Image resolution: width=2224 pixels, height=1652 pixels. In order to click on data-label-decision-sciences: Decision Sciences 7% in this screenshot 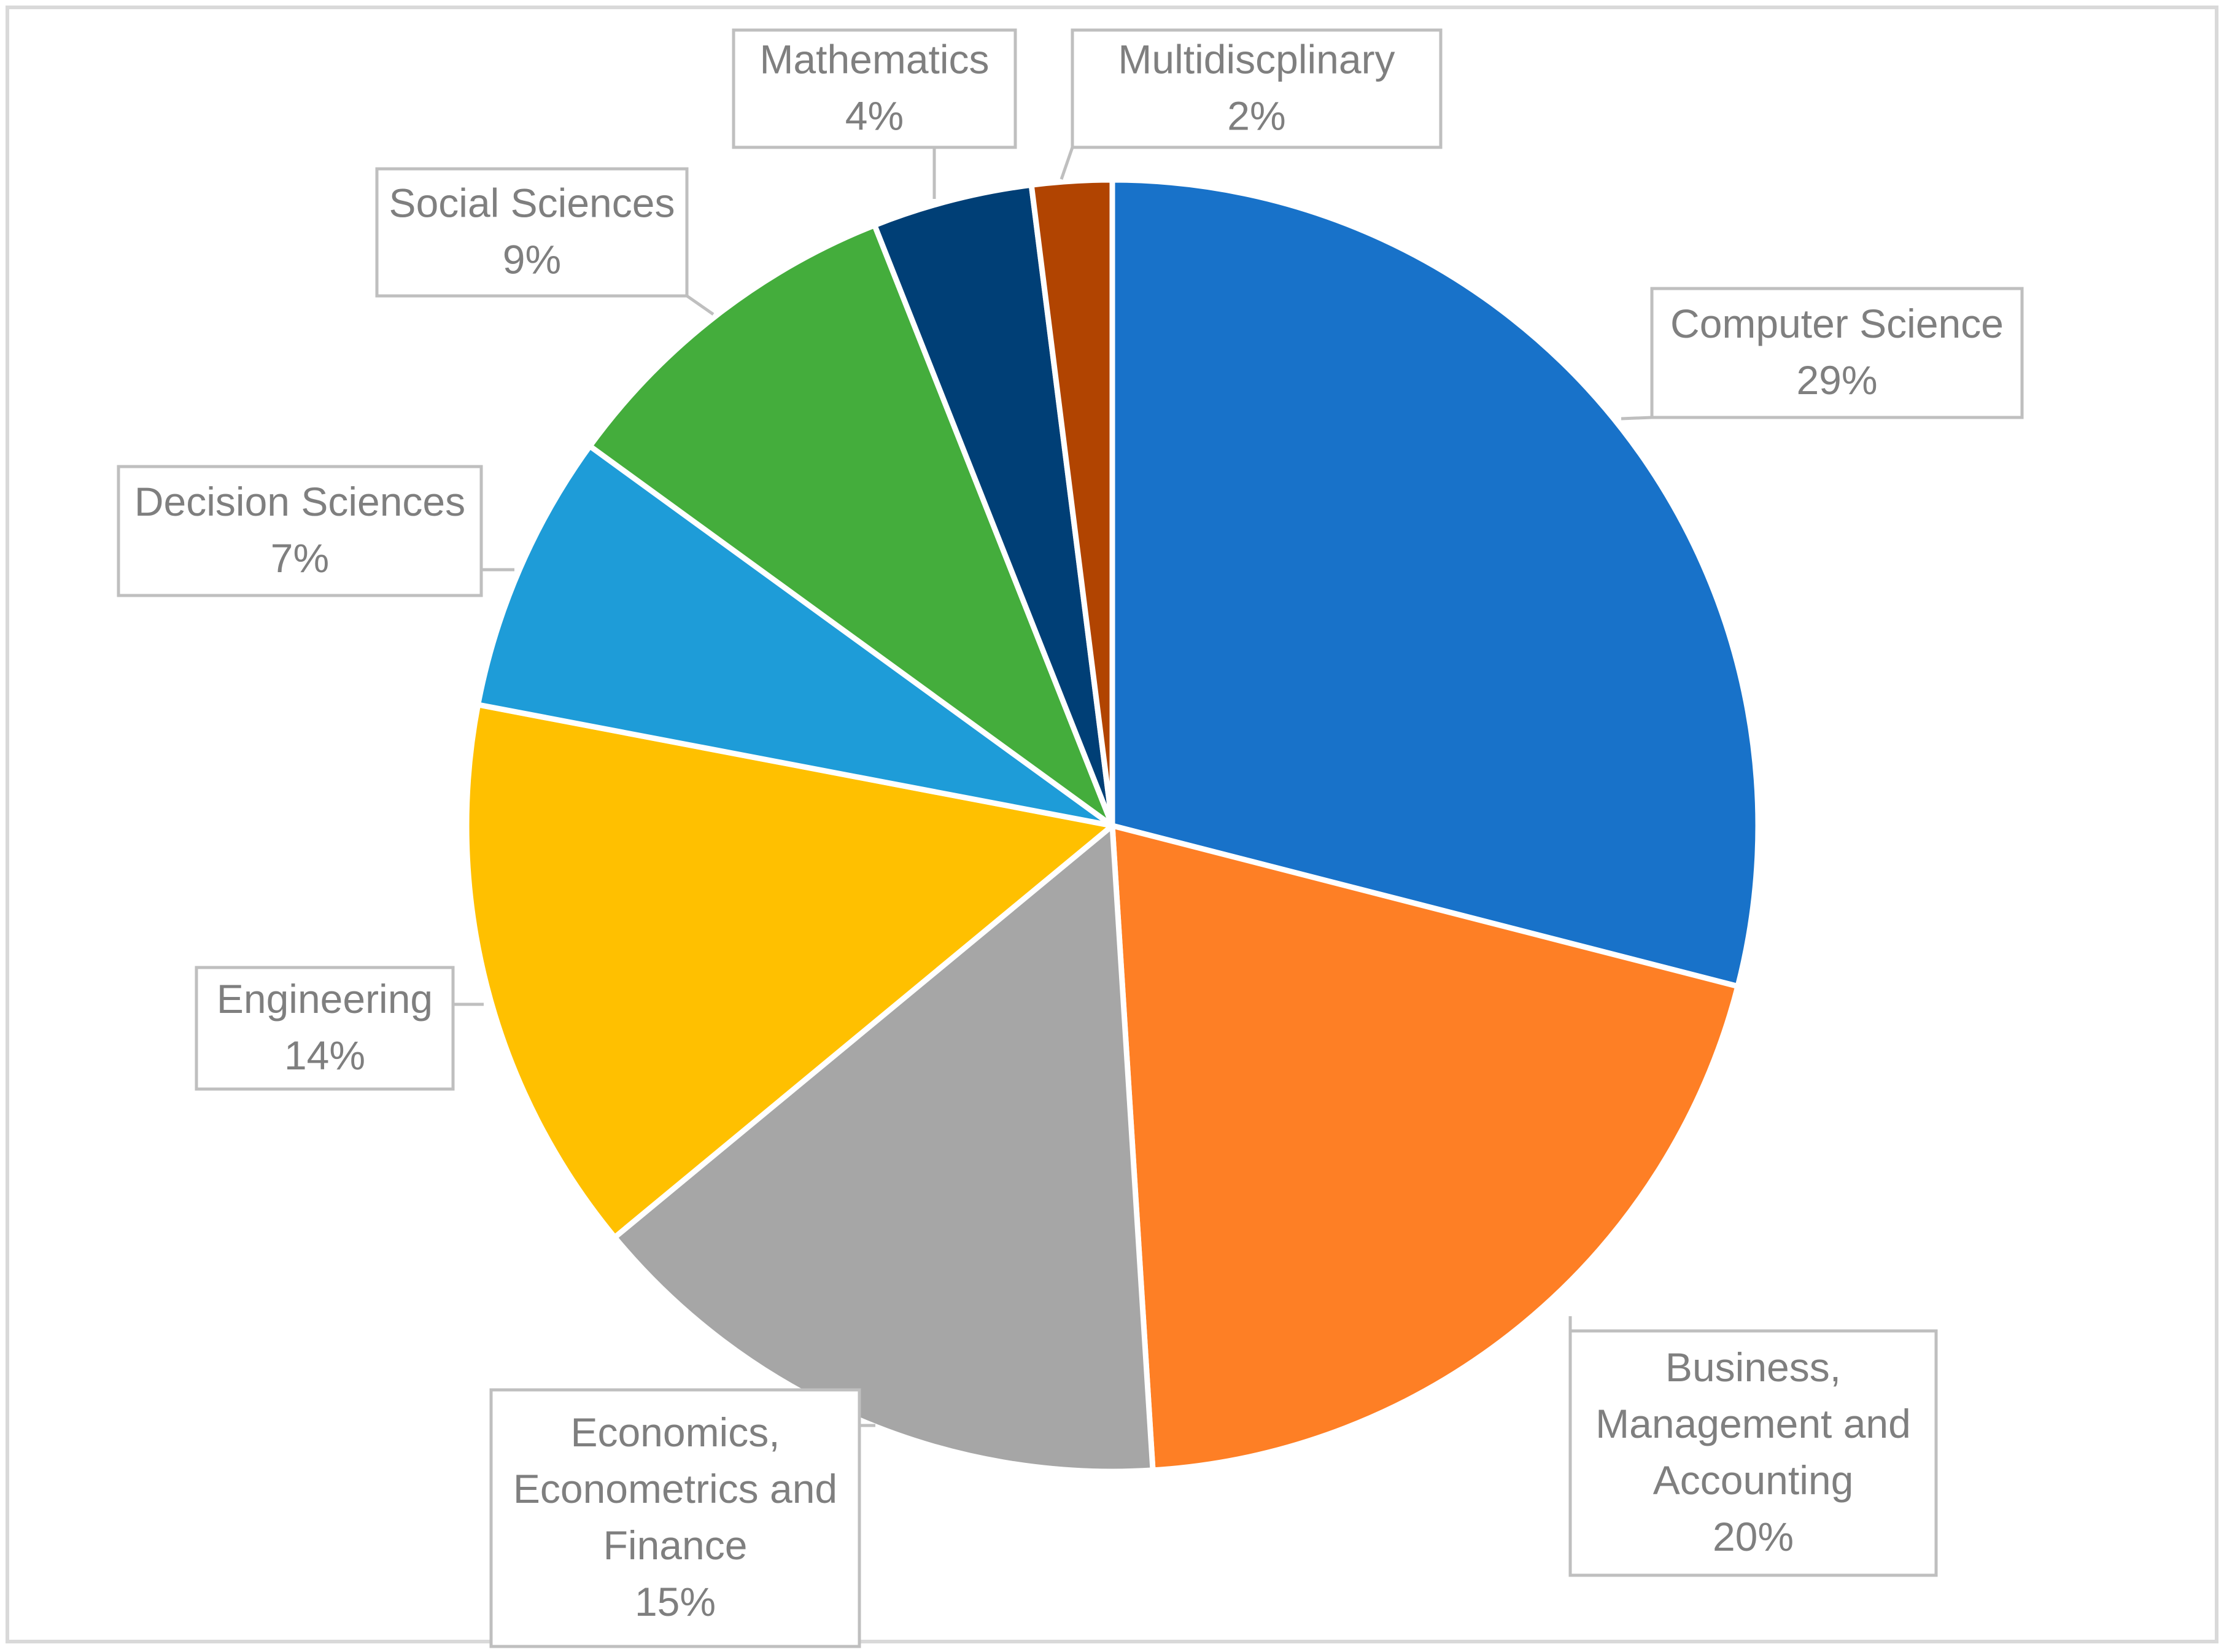, I will do `click(316, 531)`.